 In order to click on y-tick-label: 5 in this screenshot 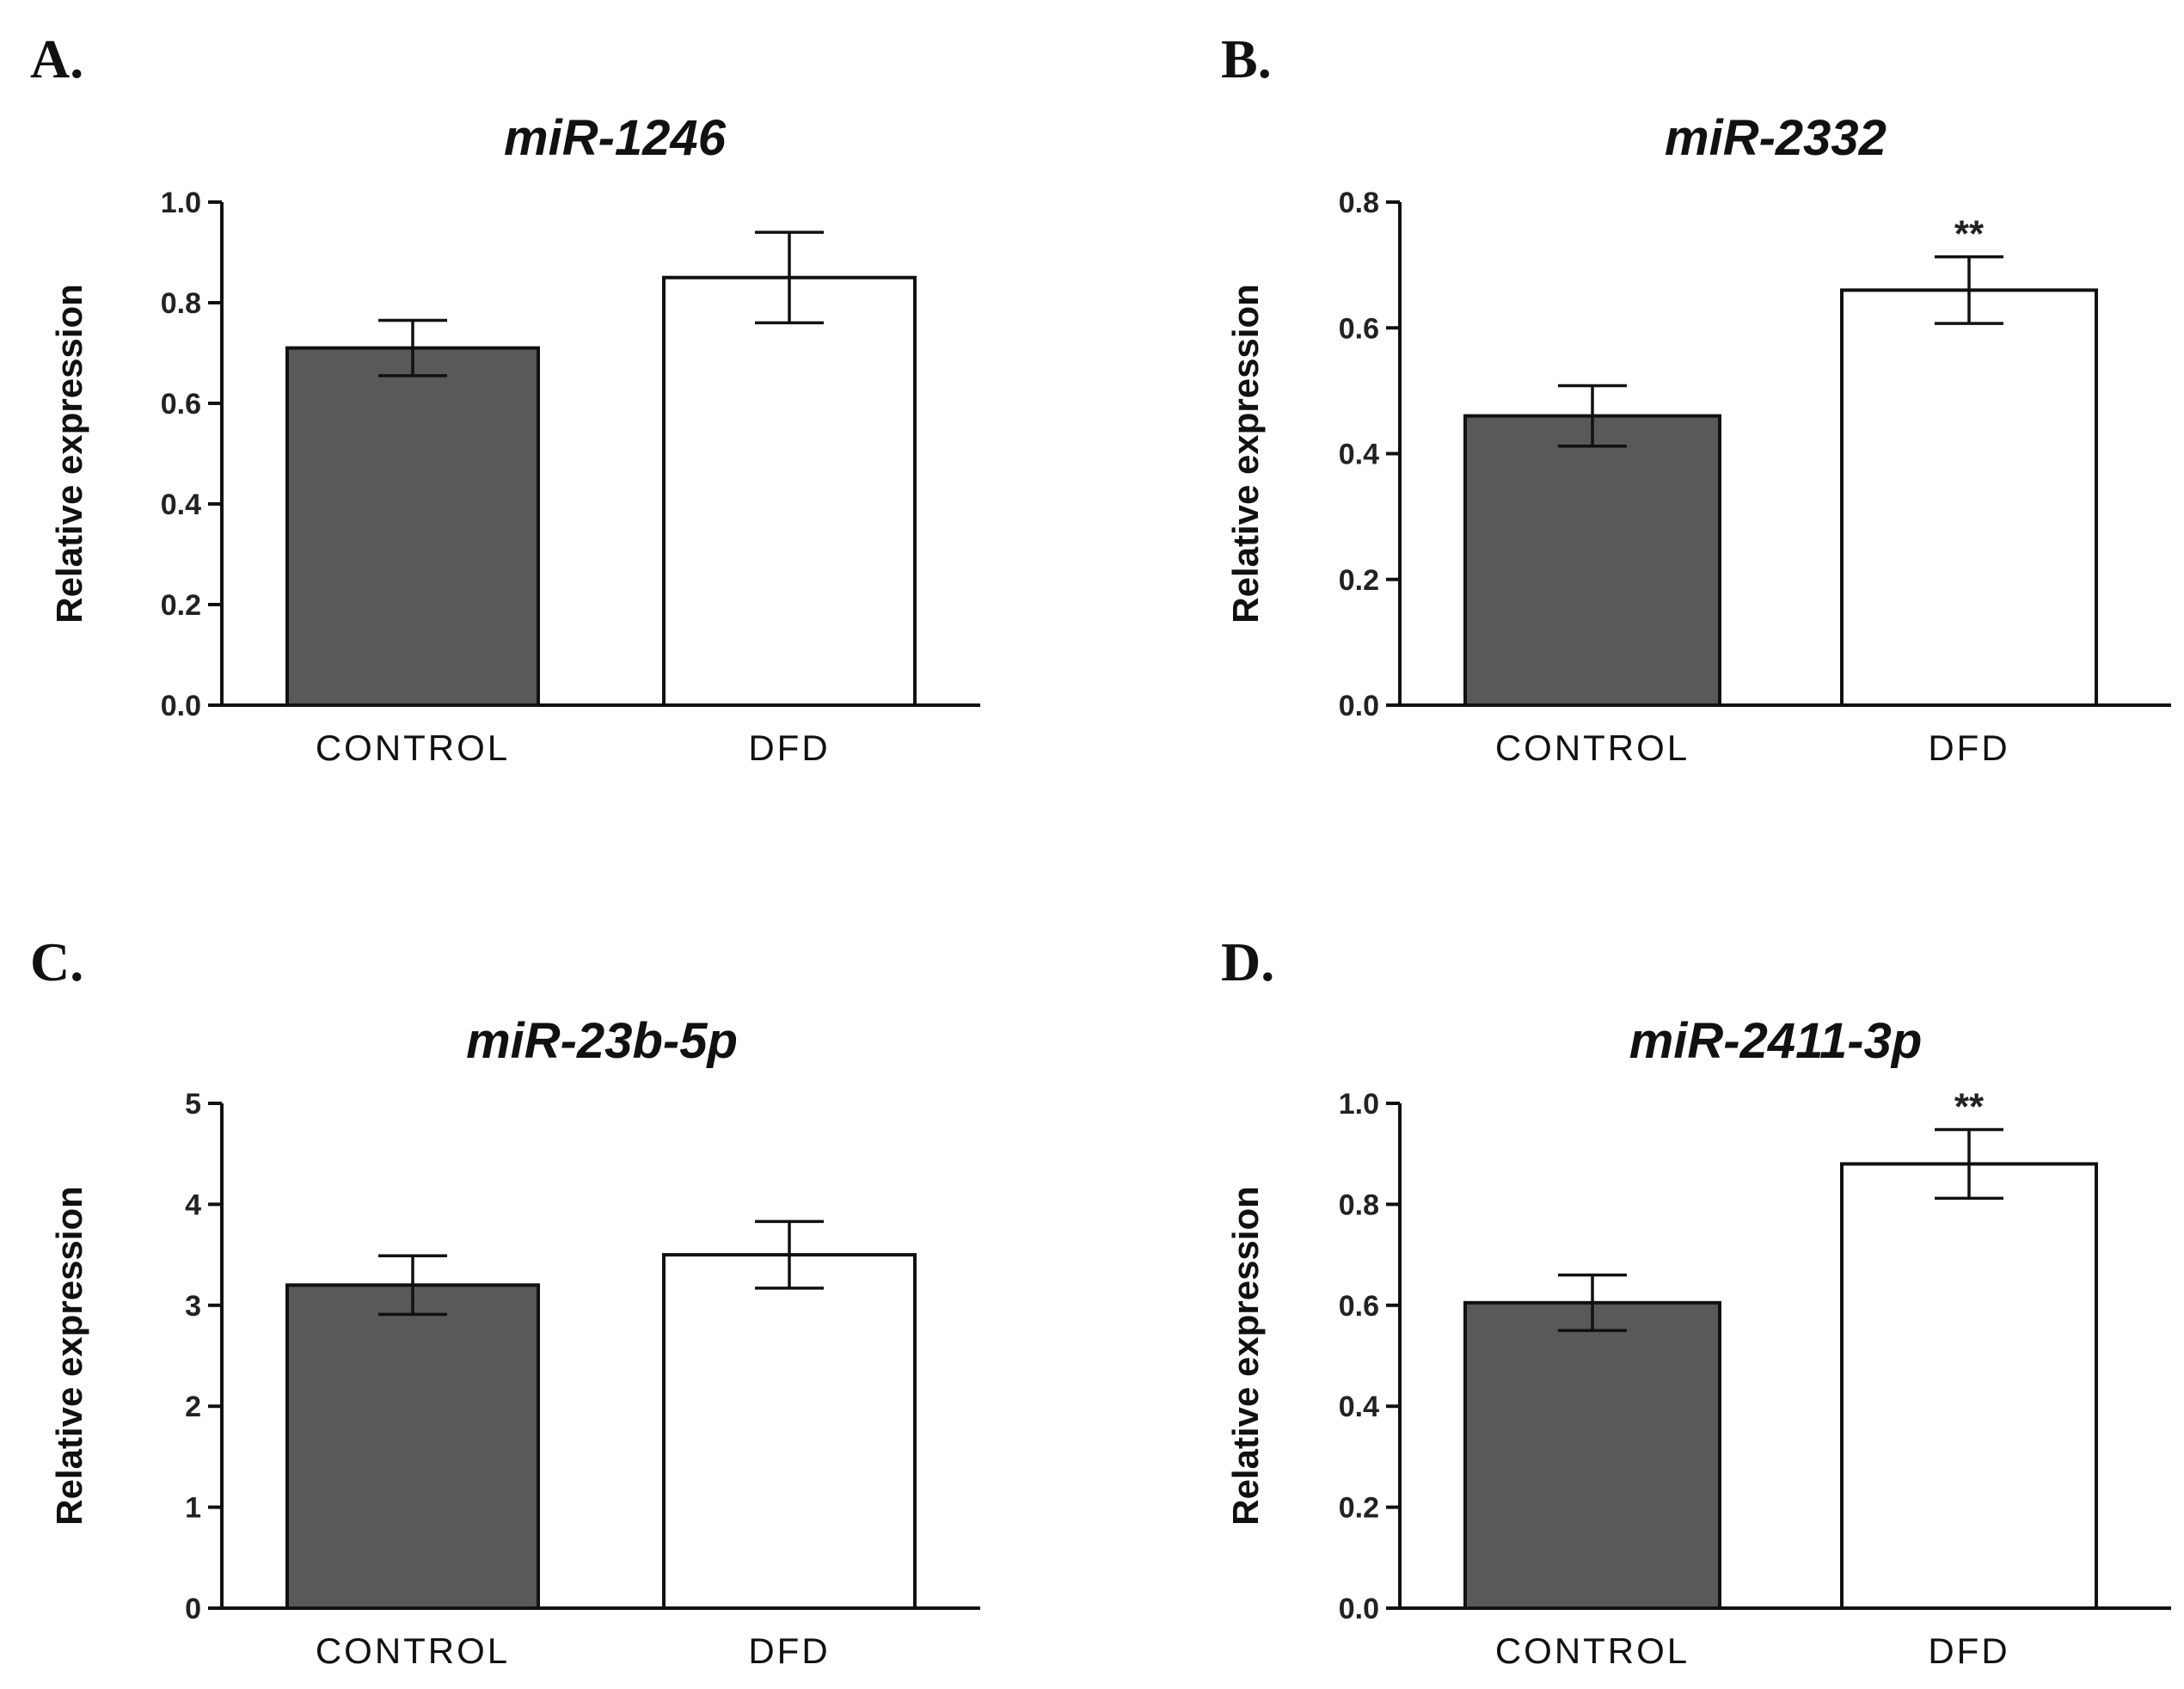, I will do `click(193, 1104)`.